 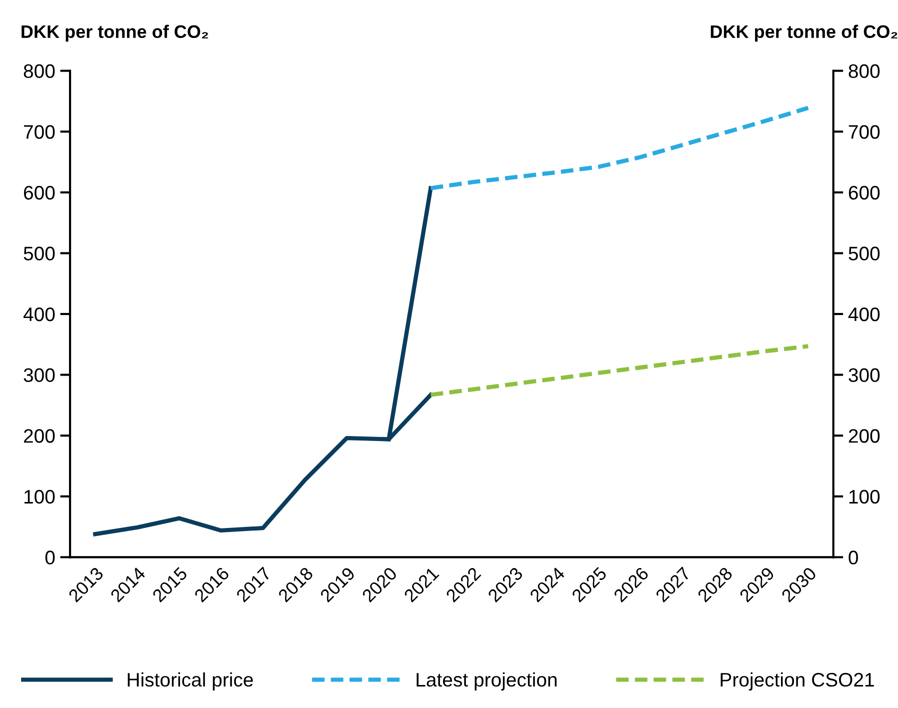 What do you see at coordinates (864, 314) in the screenshot?
I see `y2-tick-label: 400` at bounding box center [864, 314].